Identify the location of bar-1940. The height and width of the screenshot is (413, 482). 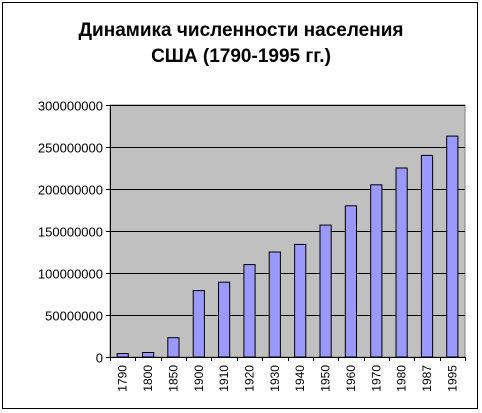
(300, 300).